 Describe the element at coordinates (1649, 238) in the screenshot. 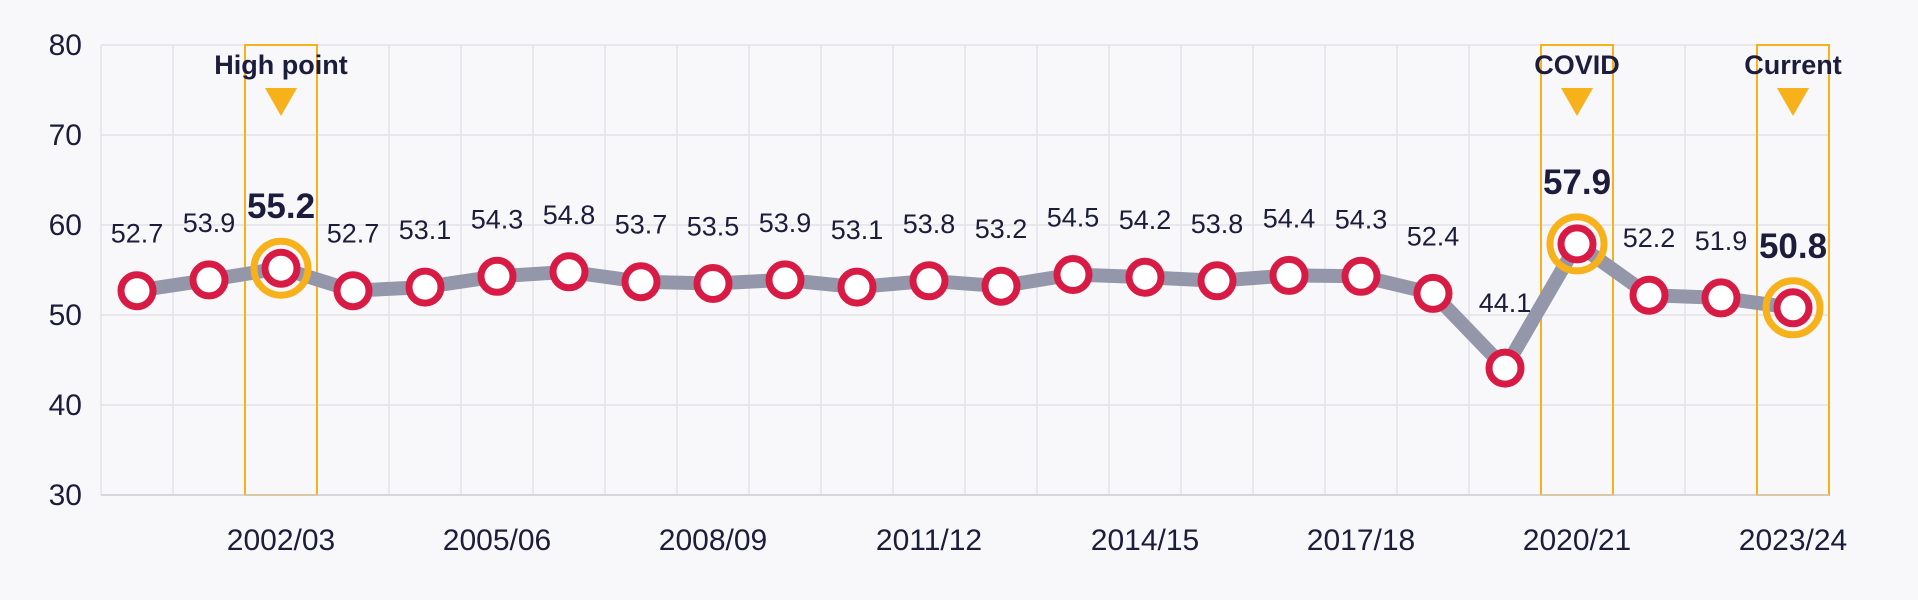

I see `data-label: 52.2` at that location.